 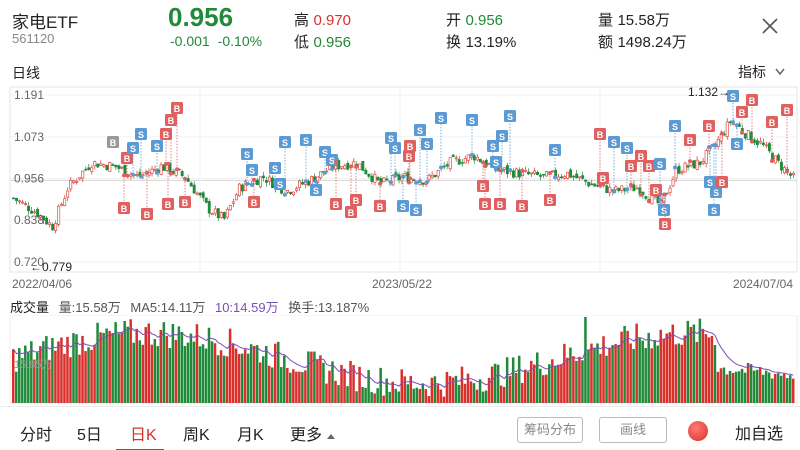 What do you see at coordinates (313, 433) in the screenshot?
I see `tab-more: 更多` at bounding box center [313, 433].